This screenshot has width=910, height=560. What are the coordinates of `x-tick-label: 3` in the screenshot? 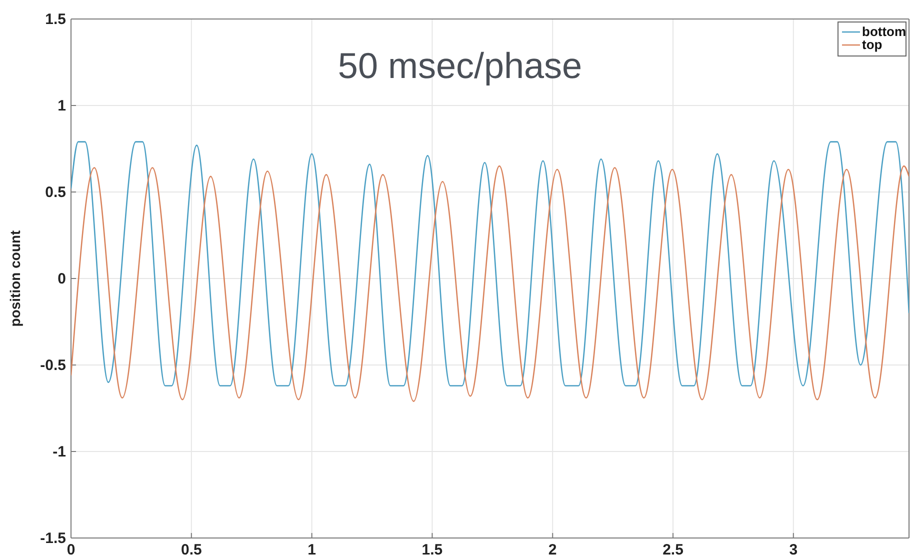 It's located at (793, 550).